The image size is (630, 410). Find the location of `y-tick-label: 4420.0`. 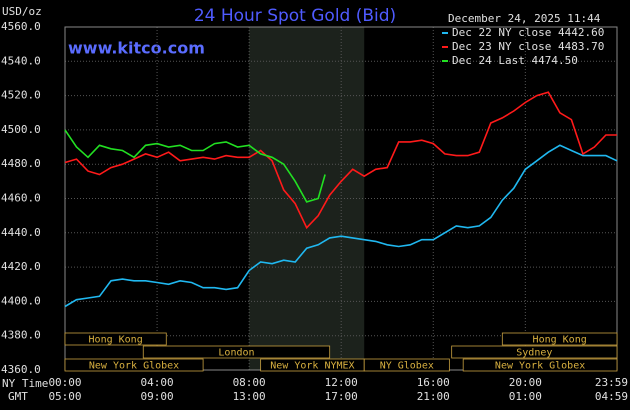

y-tick-label: 4420.0 is located at coordinates (21, 266).